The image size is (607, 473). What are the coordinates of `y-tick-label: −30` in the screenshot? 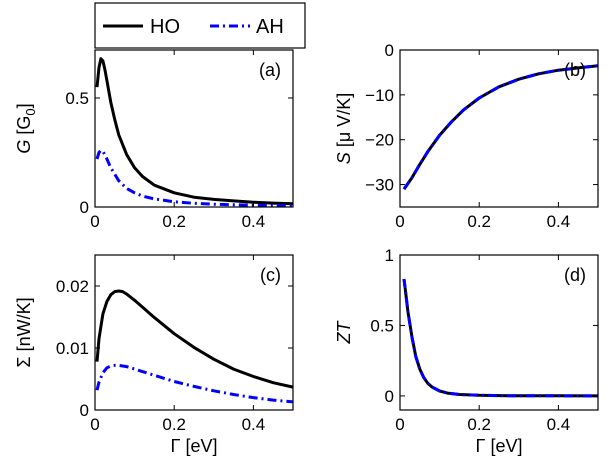 It's located at (379, 185).